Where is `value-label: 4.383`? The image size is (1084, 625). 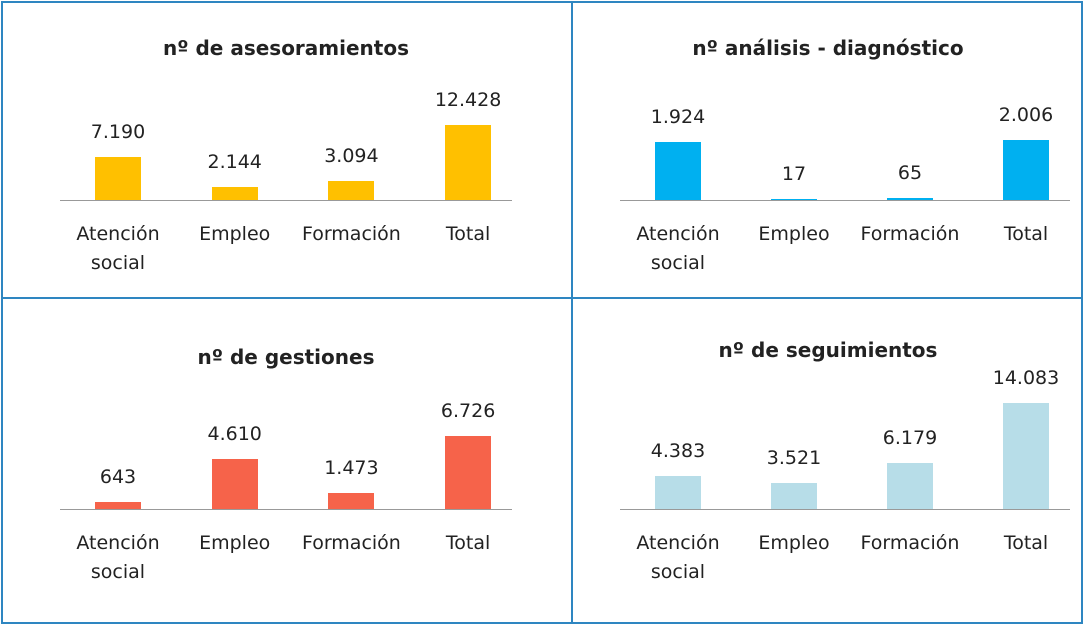 value-label: 4.383 is located at coordinates (678, 451).